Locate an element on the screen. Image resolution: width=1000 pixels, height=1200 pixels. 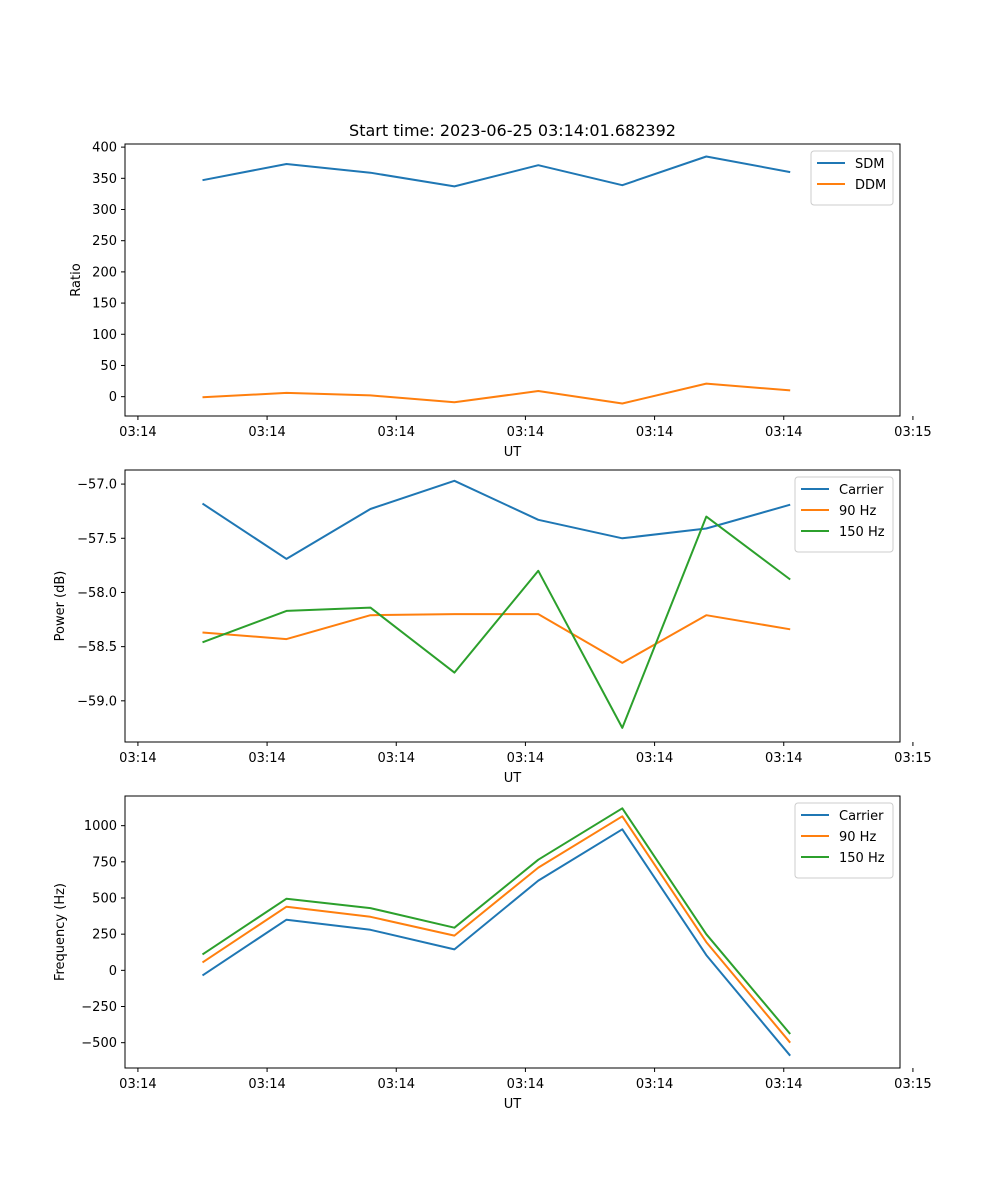
figure-title: Start time: 2023-06-25 03:14:01.682392 is located at coordinates (512, 130).